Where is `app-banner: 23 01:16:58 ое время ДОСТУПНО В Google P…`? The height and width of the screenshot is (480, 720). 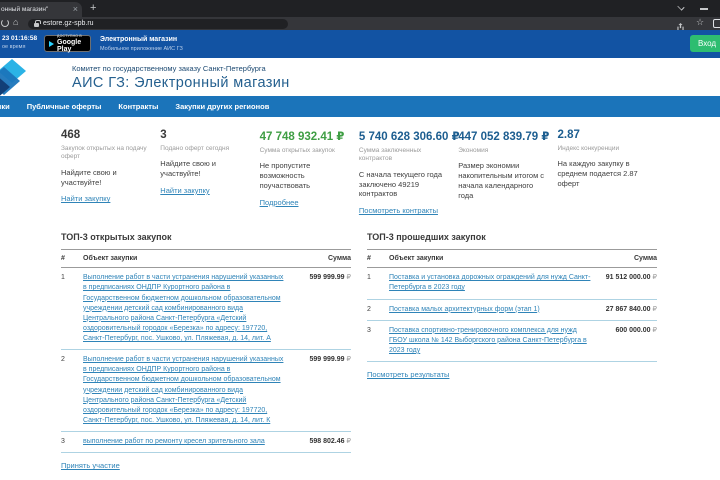
app-banner: 23 01:16:58 ое время ДОСТУПНО В Google P… is located at coordinates (360, 44).